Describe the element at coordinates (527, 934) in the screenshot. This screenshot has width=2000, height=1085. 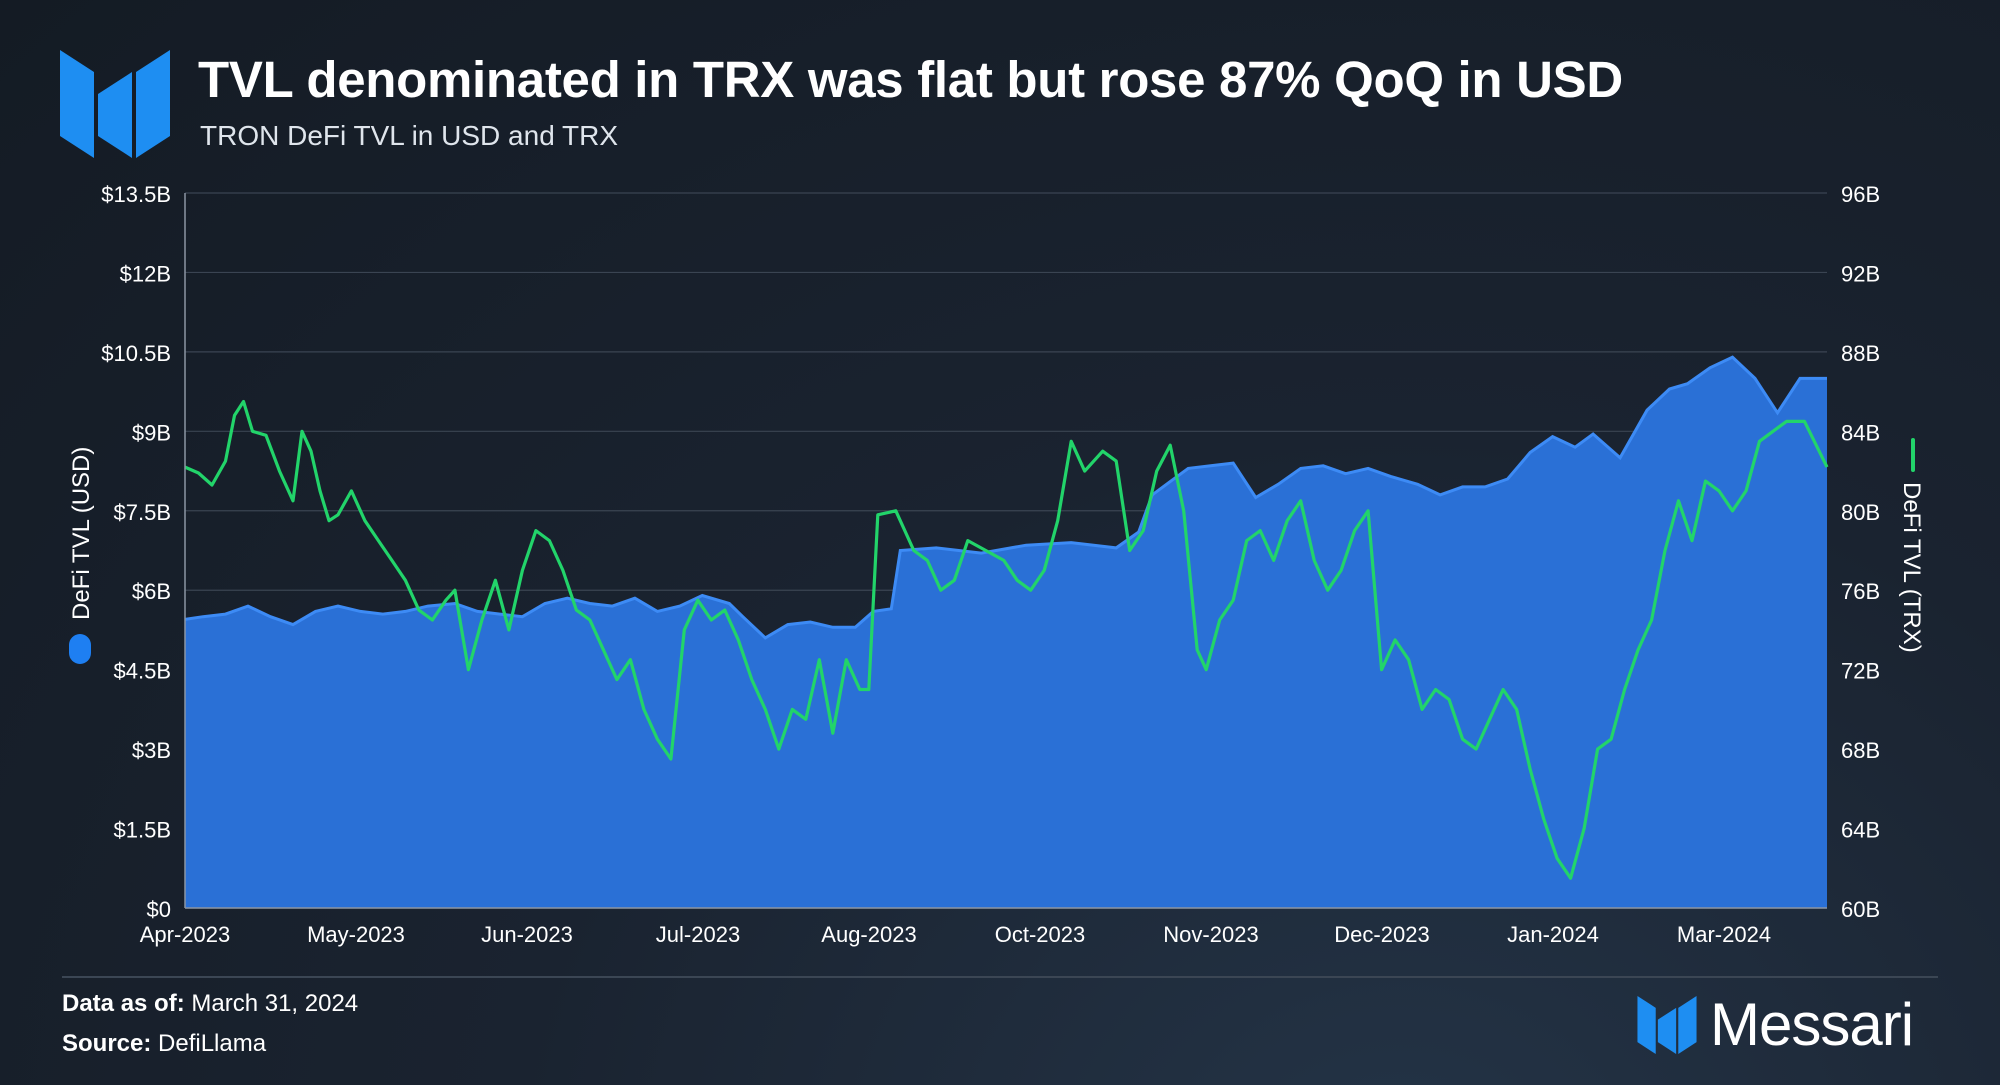
I see `x-tick-label: Jun-2023` at that location.